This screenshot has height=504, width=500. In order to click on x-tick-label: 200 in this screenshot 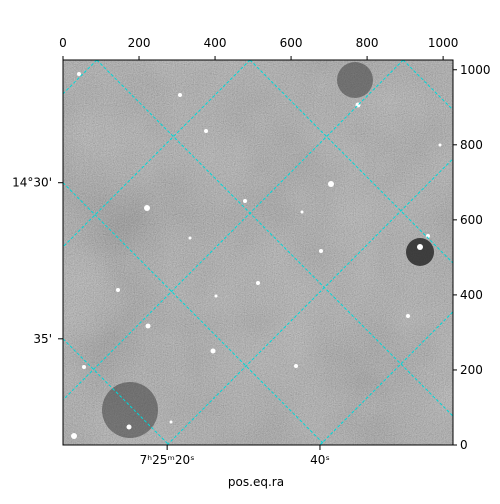, I will do `click(139, 43)`.